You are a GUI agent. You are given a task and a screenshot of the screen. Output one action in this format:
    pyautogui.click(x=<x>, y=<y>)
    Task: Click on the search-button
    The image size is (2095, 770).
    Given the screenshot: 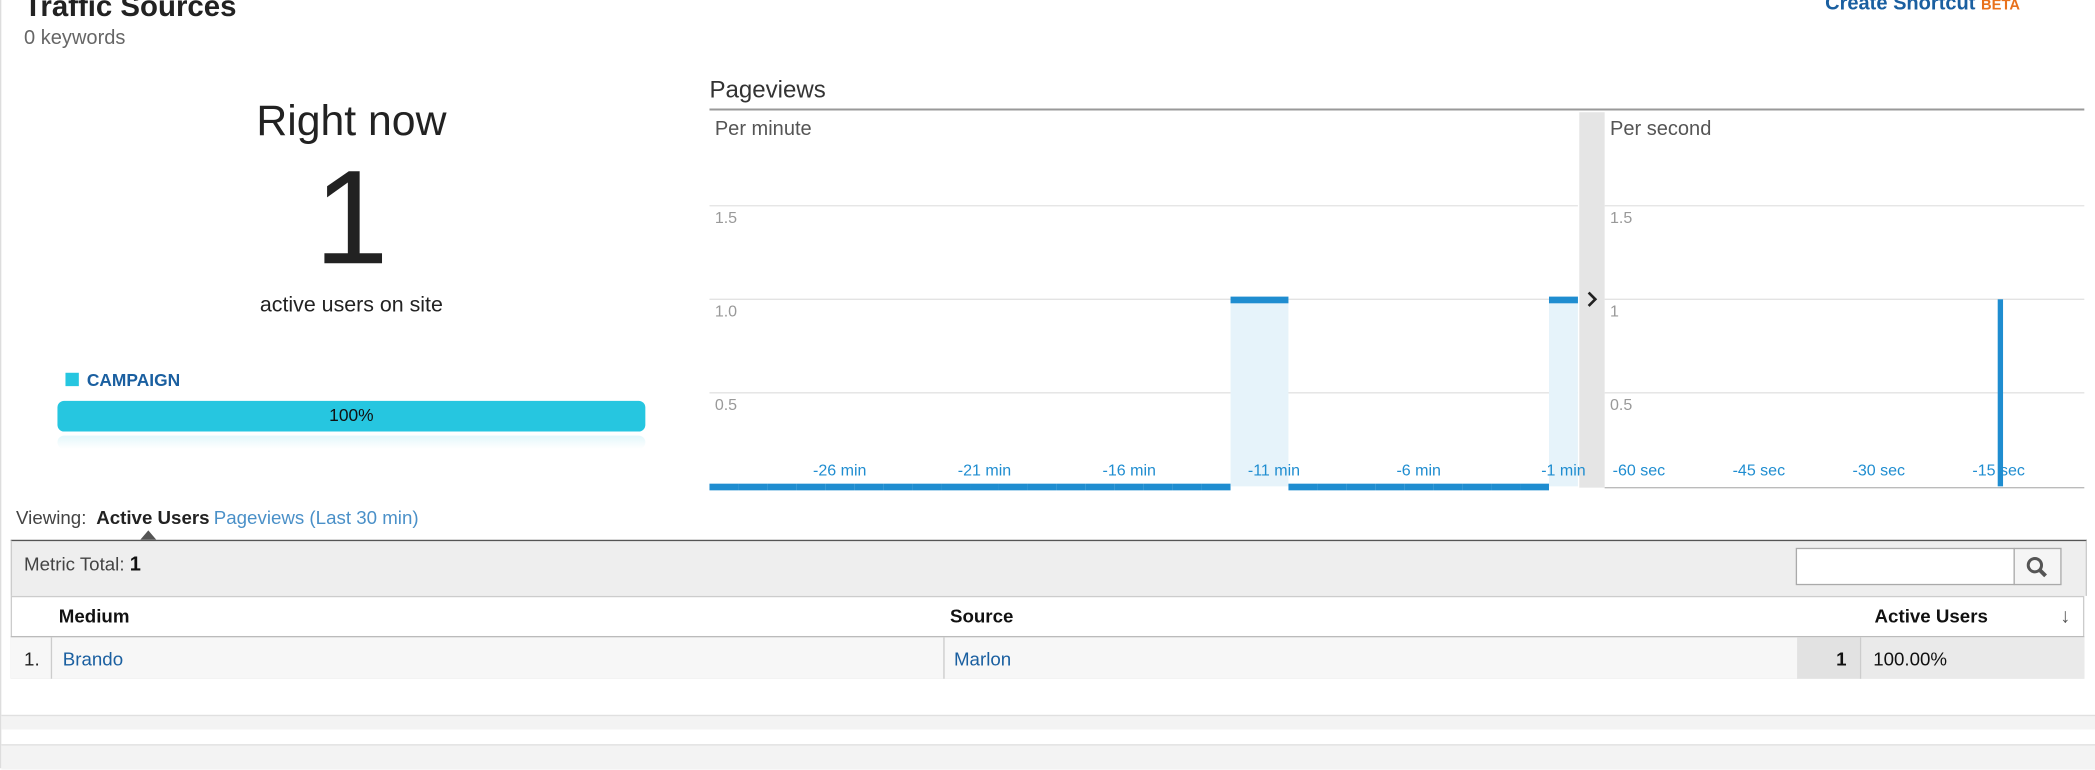 What is the action you would take?
    pyautogui.click(x=2037, y=566)
    